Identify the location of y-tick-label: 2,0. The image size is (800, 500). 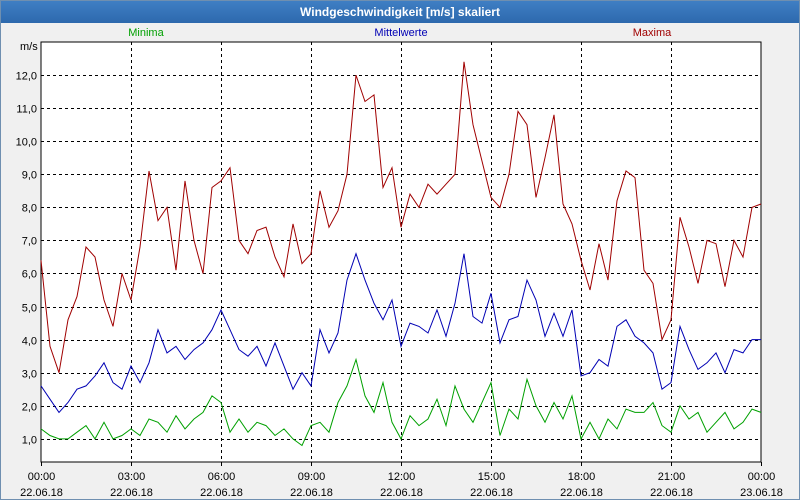
(29, 408).